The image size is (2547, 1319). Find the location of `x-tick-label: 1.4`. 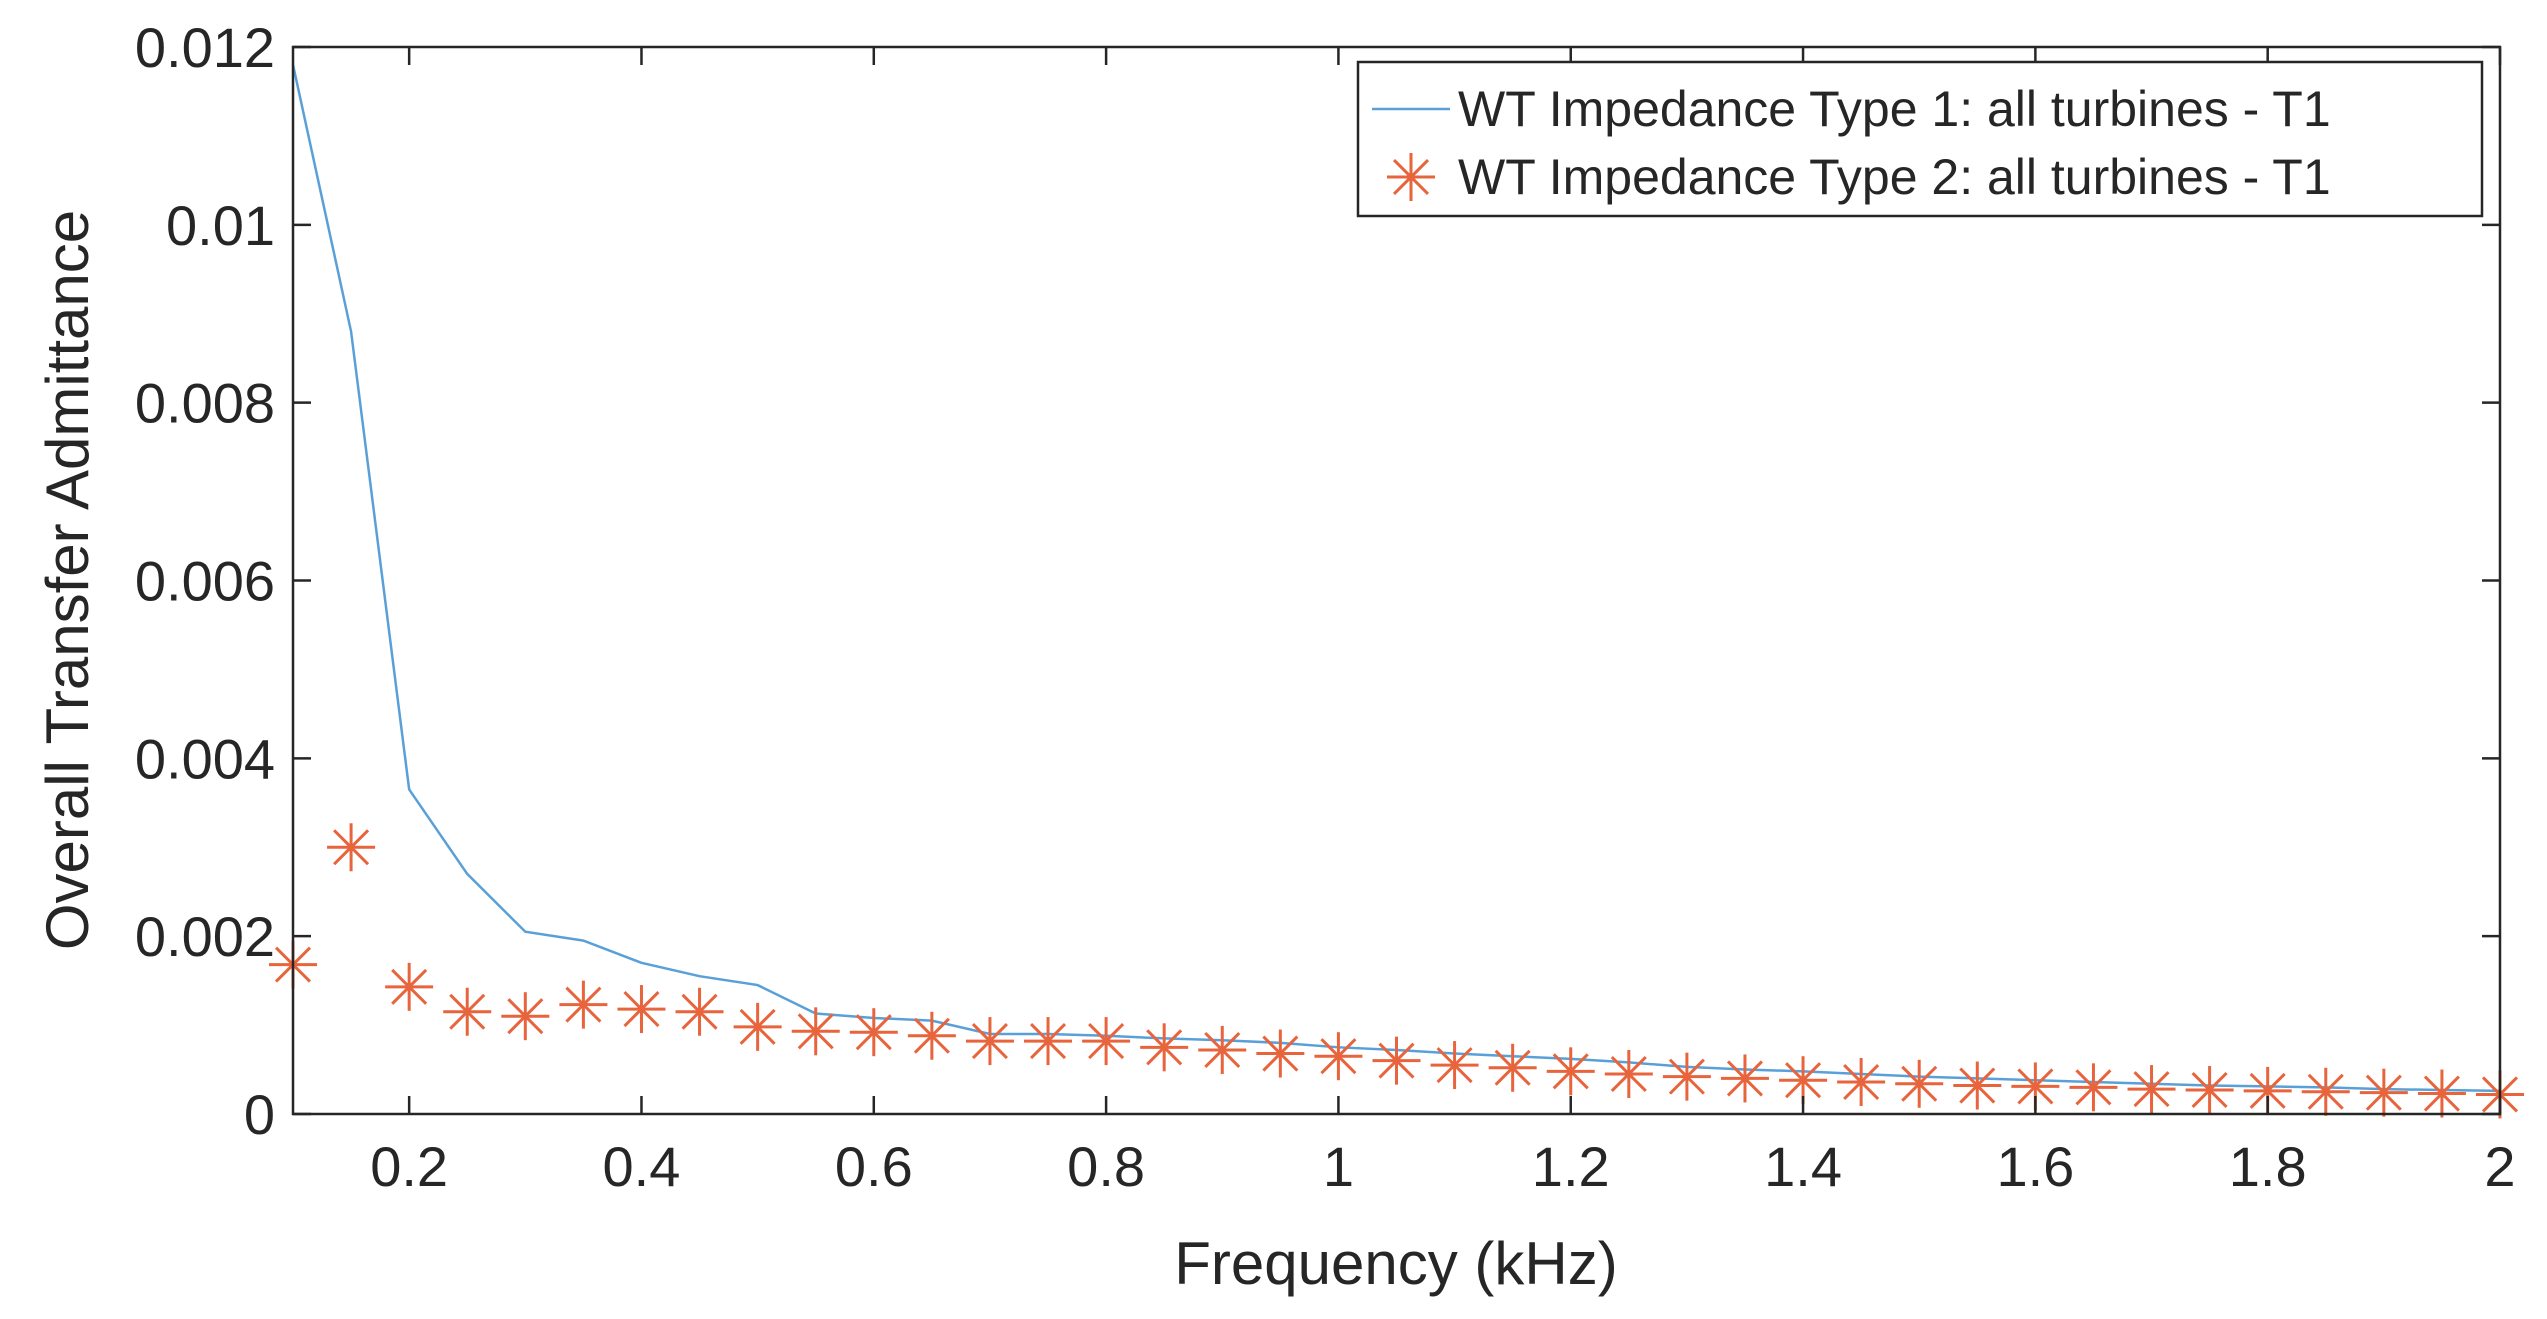

x-tick-label: 1.4 is located at coordinates (1803, 1166).